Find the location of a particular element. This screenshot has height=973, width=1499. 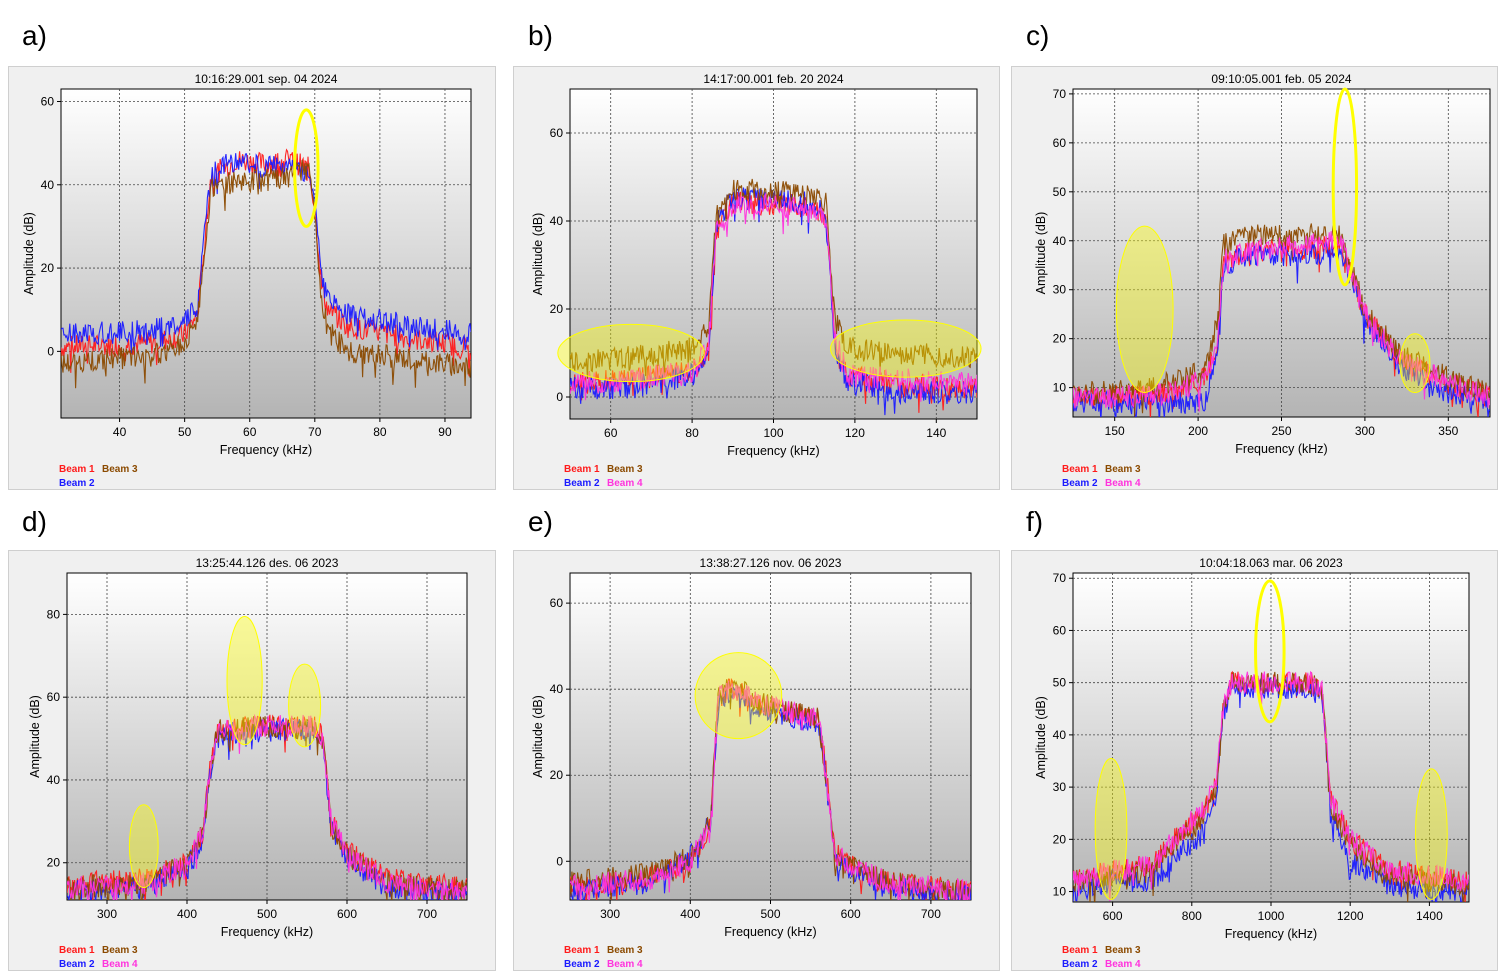

panel-label-f: f) is located at coordinates (1035, 521).